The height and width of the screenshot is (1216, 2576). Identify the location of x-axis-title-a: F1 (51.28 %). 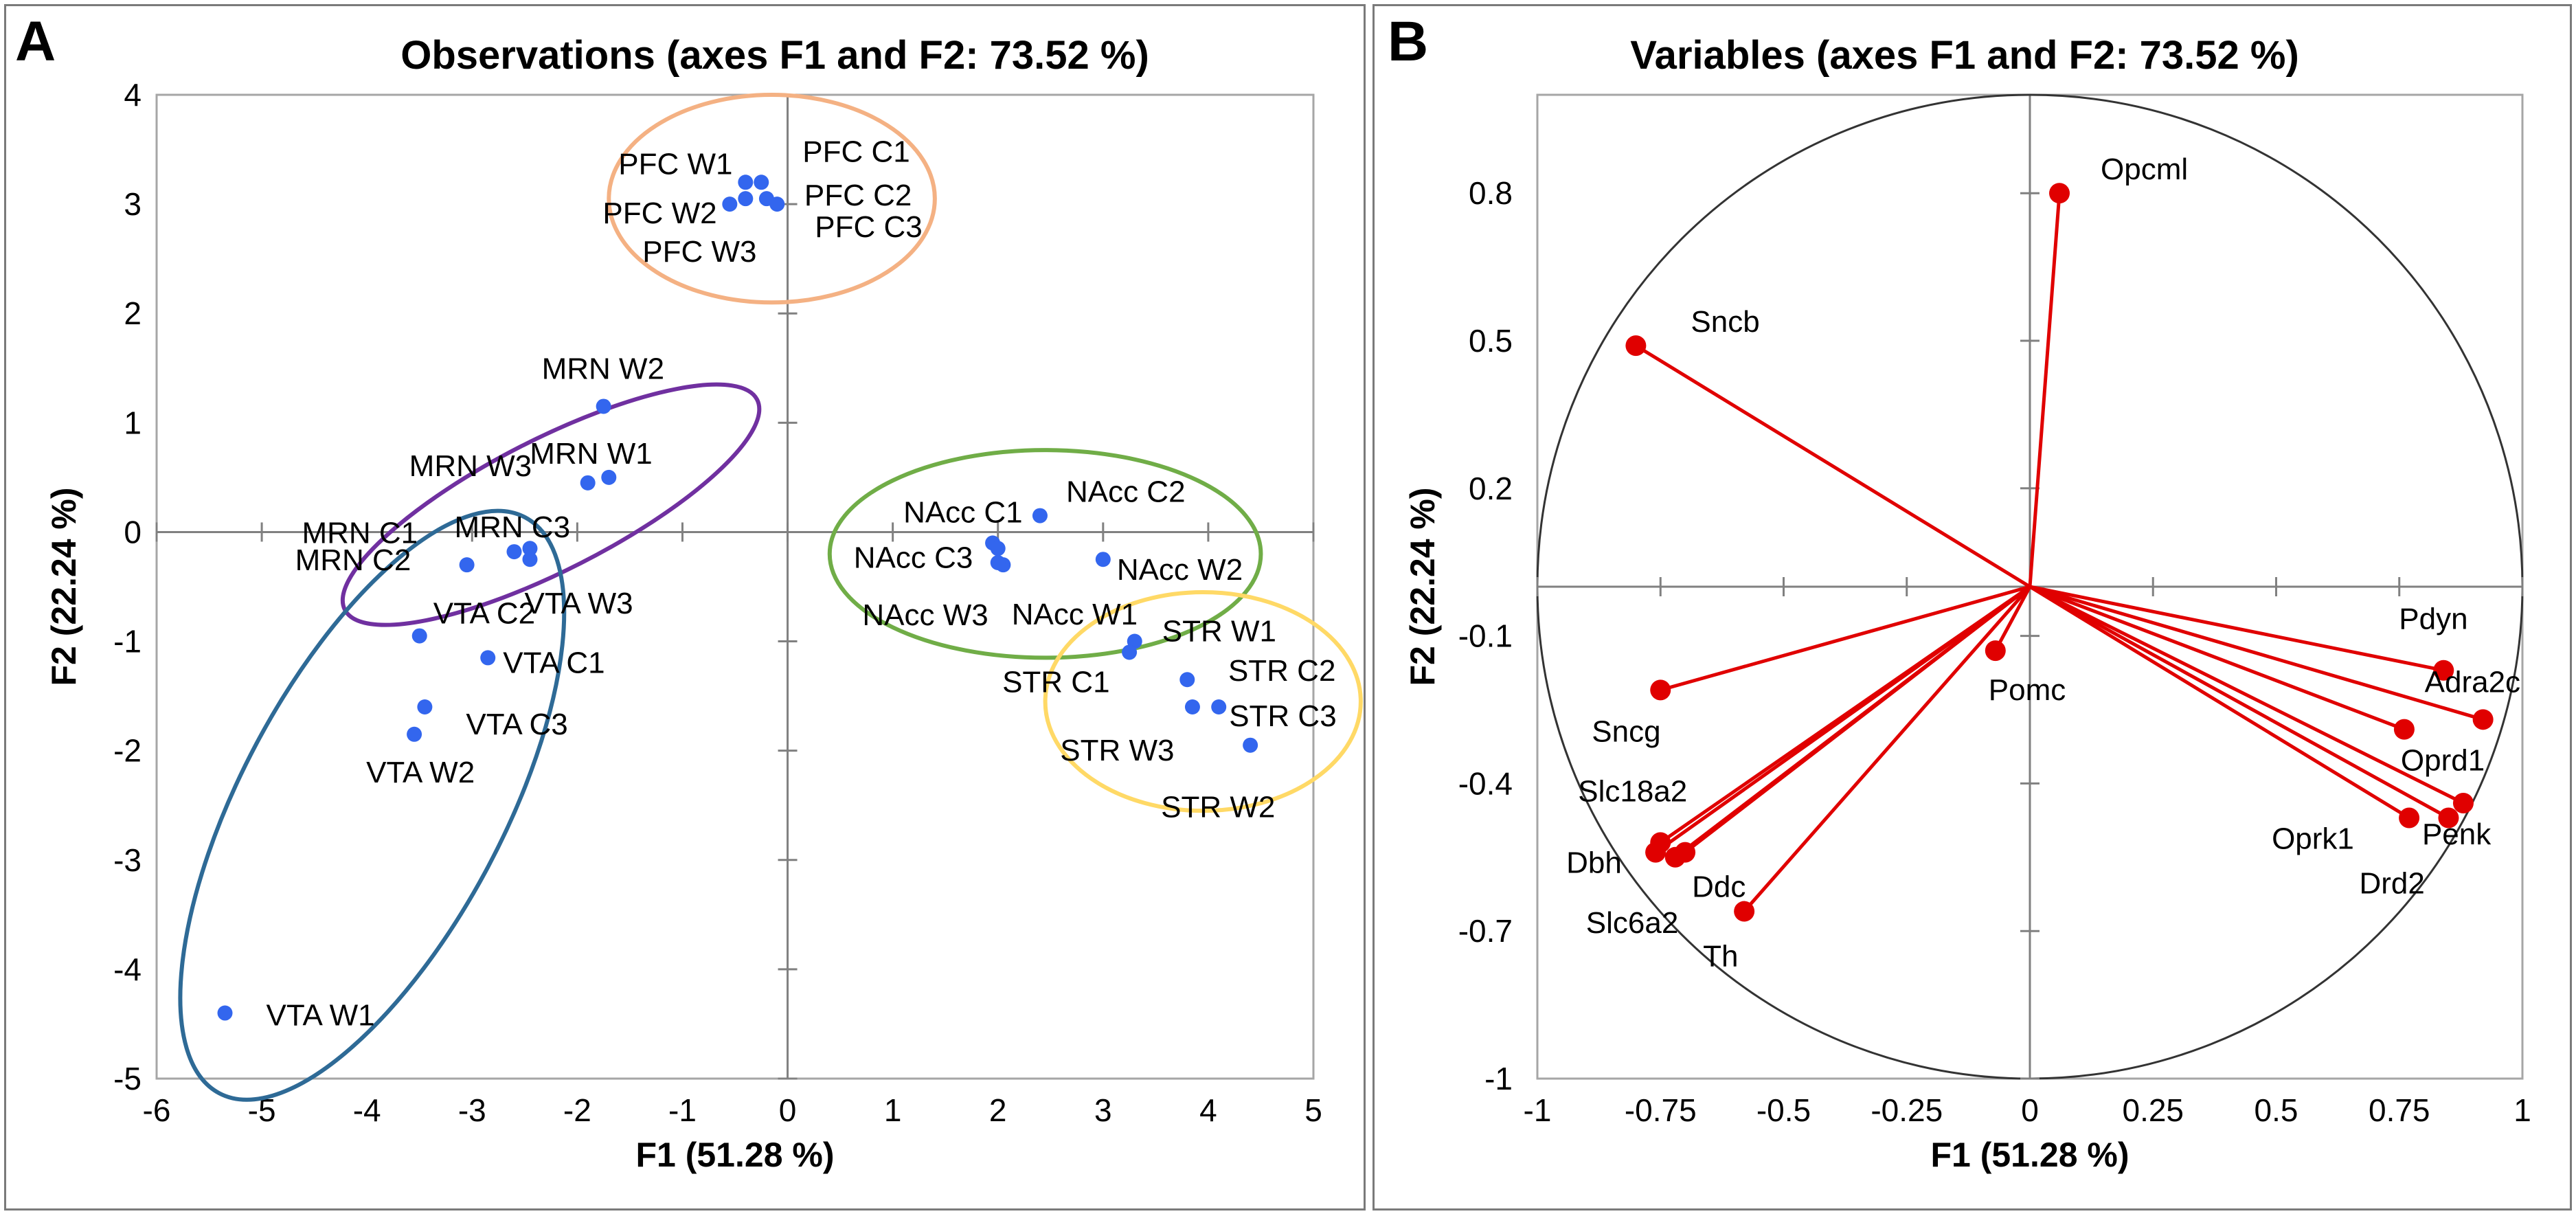
(734, 1155).